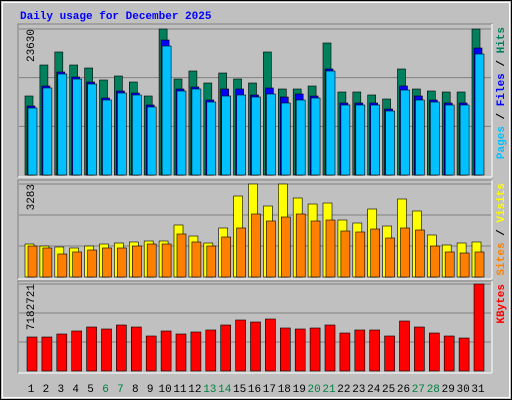 The height and width of the screenshot is (400, 512). What do you see at coordinates (343, 390) in the screenshot?
I see `x-tick-label: 22` at bounding box center [343, 390].